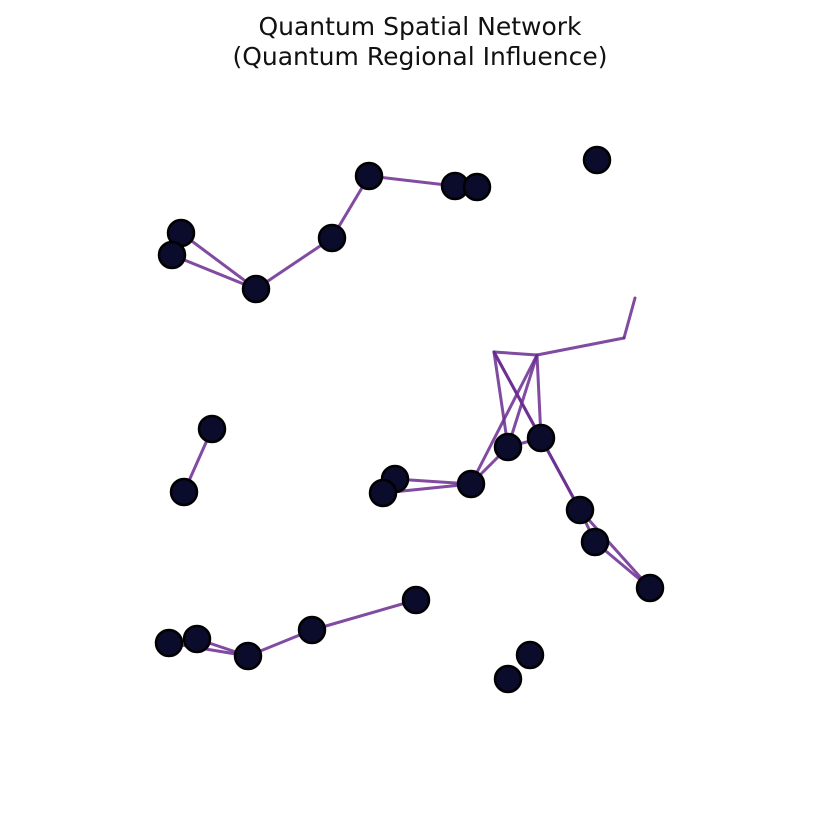  Describe the element at coordinates (214, 272) in the screenshot. I see `edge-n7-n6` at that location.